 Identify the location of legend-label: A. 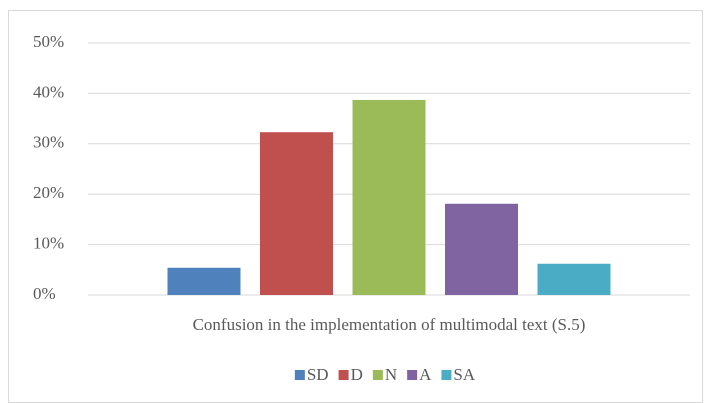
(425, 374).